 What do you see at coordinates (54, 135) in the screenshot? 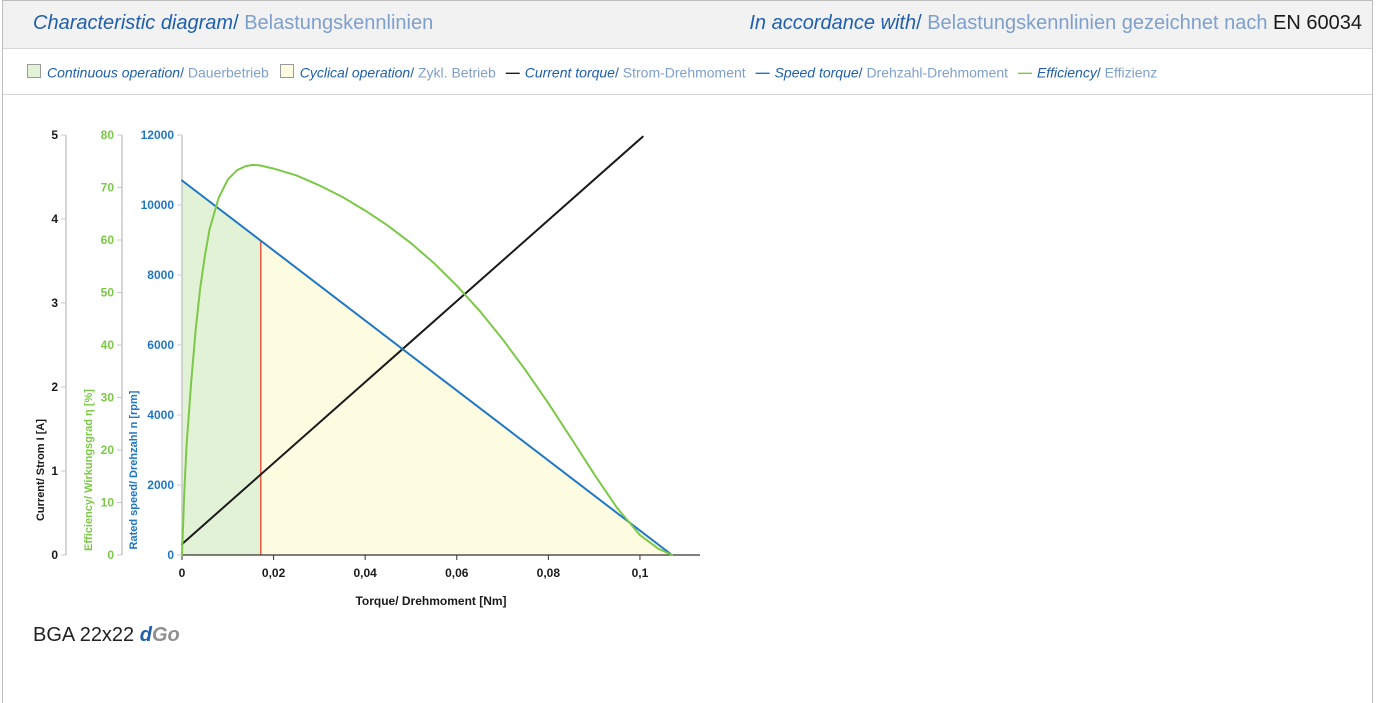
I see `current-tick-label: 5` at bounding box center [54, 135].